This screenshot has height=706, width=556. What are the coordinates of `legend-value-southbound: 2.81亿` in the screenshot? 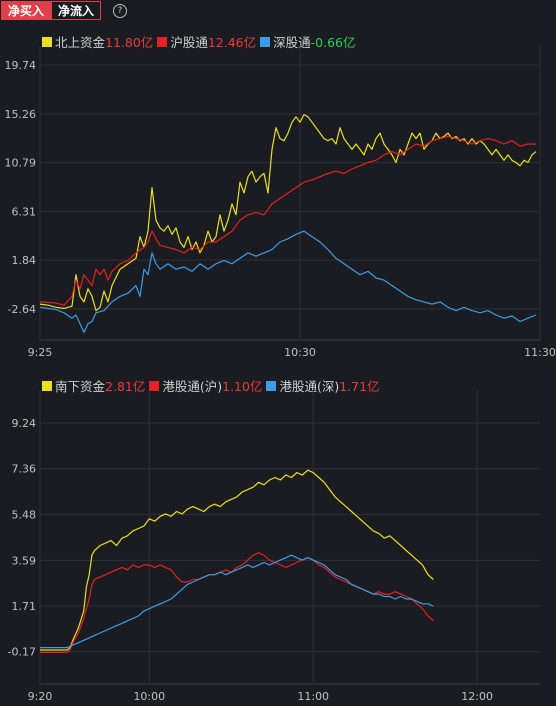 It's located at (125, 386).